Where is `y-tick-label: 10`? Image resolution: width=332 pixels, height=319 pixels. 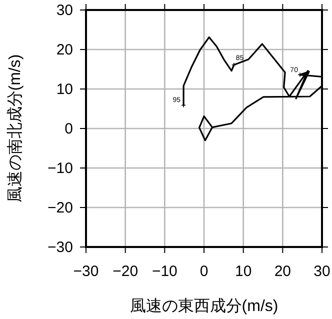 y-tick-label: 10 is located at coordinates (64, 89).